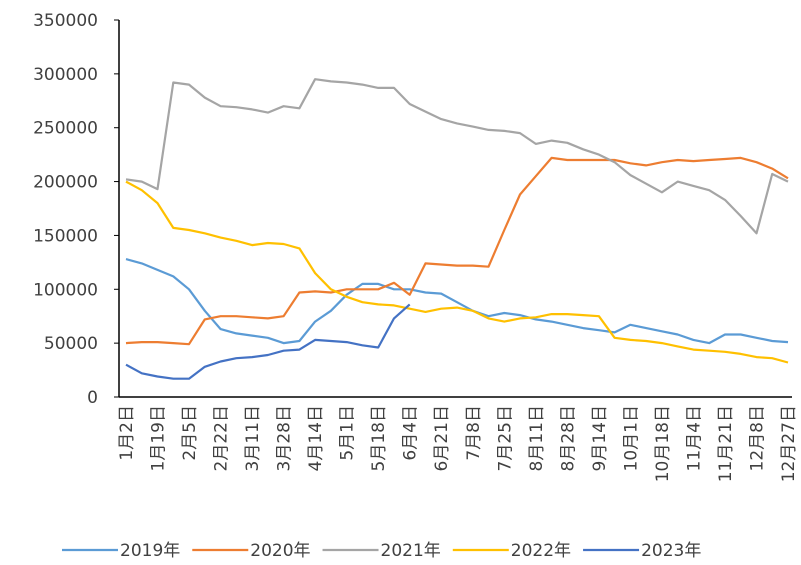 Image resolution: width=801 pixels, height=565 pixels. What do you see at coordinates (285, 438) in the screenshot?
I see `x-tick-label: 3月28日` at bounding box center [285, 438].